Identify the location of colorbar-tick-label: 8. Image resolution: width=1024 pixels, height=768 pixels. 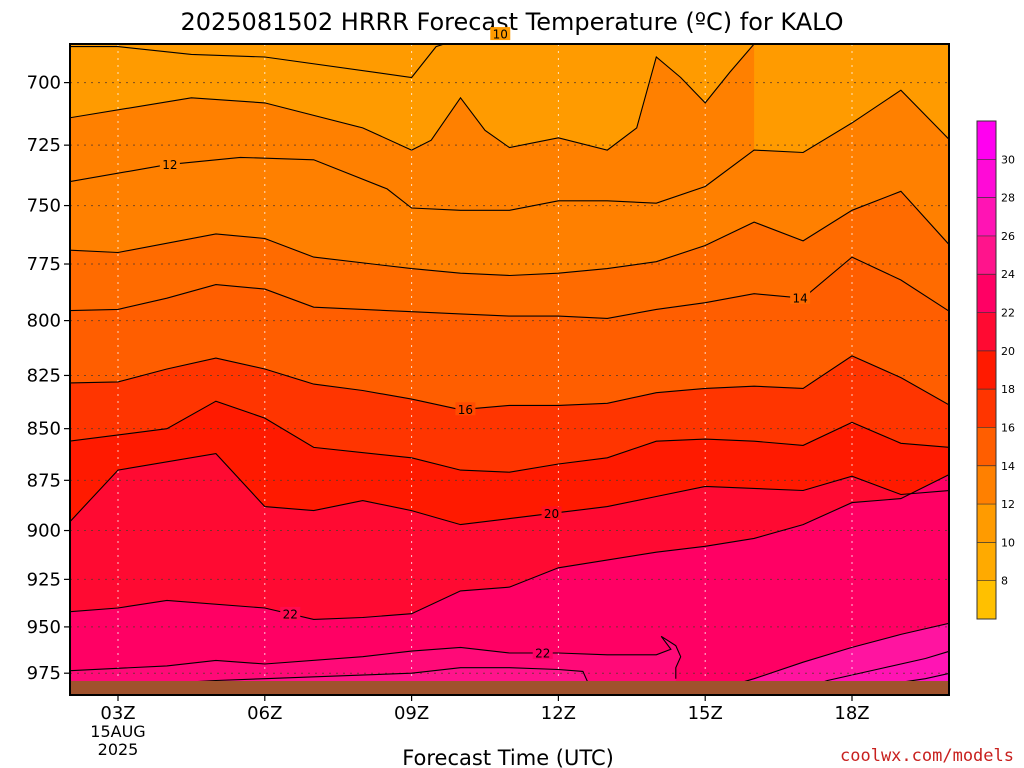
(1004, 581).